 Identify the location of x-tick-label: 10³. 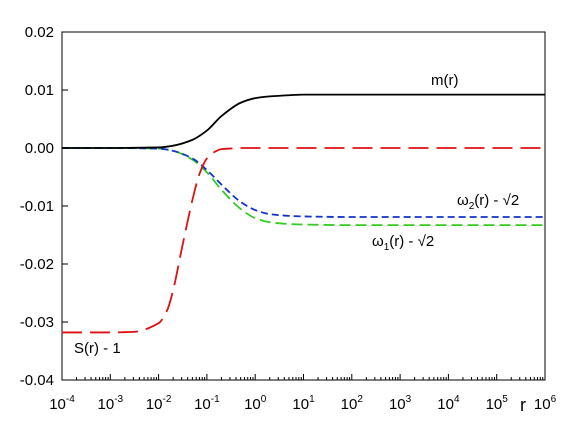
(400, 403).